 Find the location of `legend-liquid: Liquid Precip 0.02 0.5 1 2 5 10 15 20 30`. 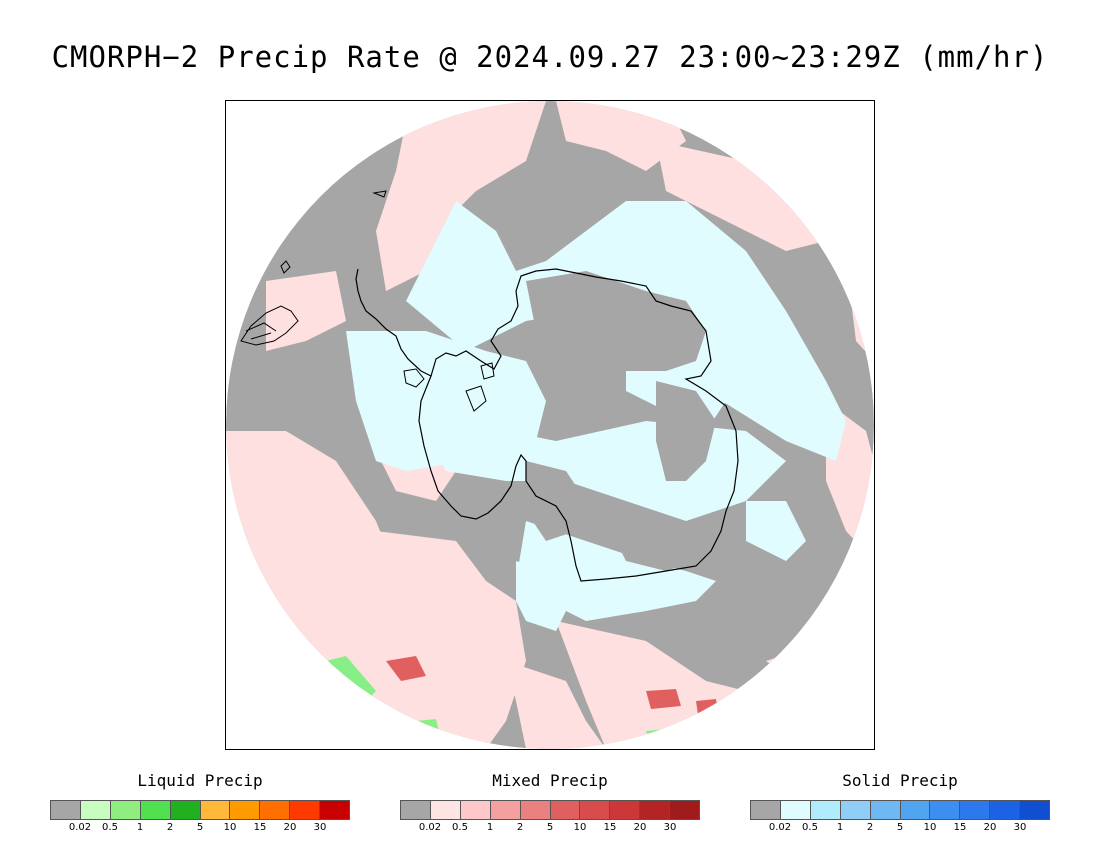

legend-liquid: Liquid Precip 0.02 0.5 1 2 5 10 15 20 30 is located at coordinates (200, 803).